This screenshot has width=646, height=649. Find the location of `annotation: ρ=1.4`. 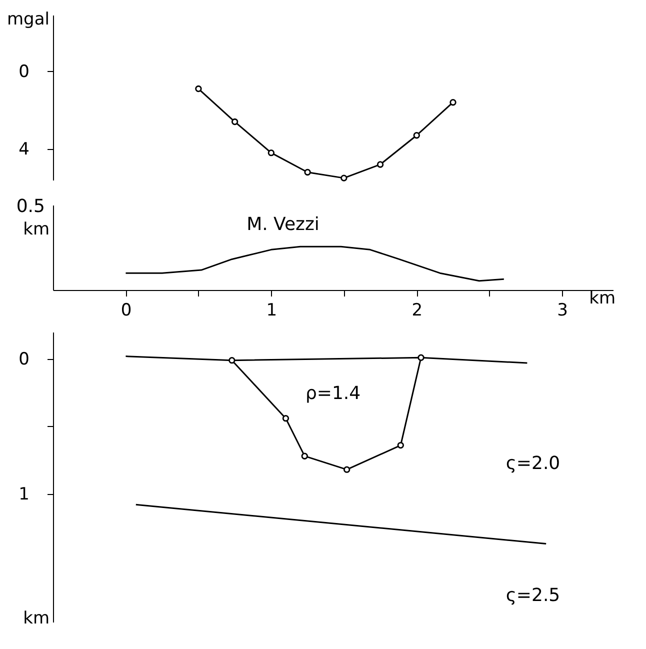

annotation: ρ=1.4 is located at coordinates (333, 393).